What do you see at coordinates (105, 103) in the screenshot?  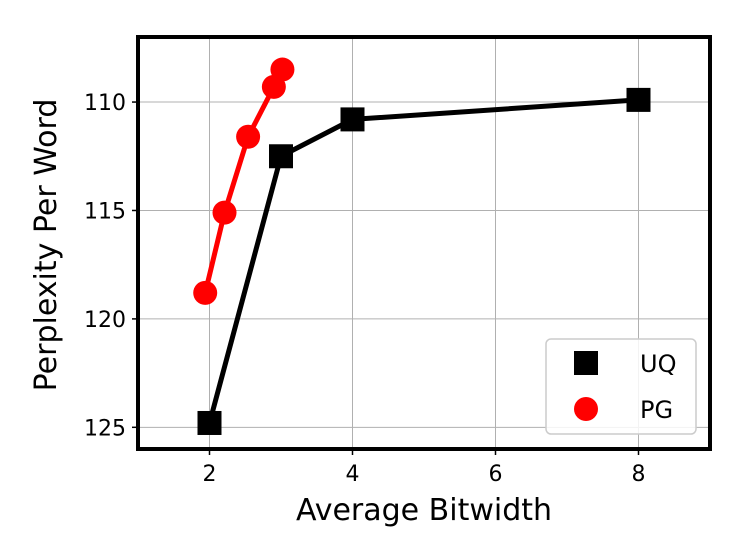 I see `y-tick-label: 110` at bounding box center [105, 103].